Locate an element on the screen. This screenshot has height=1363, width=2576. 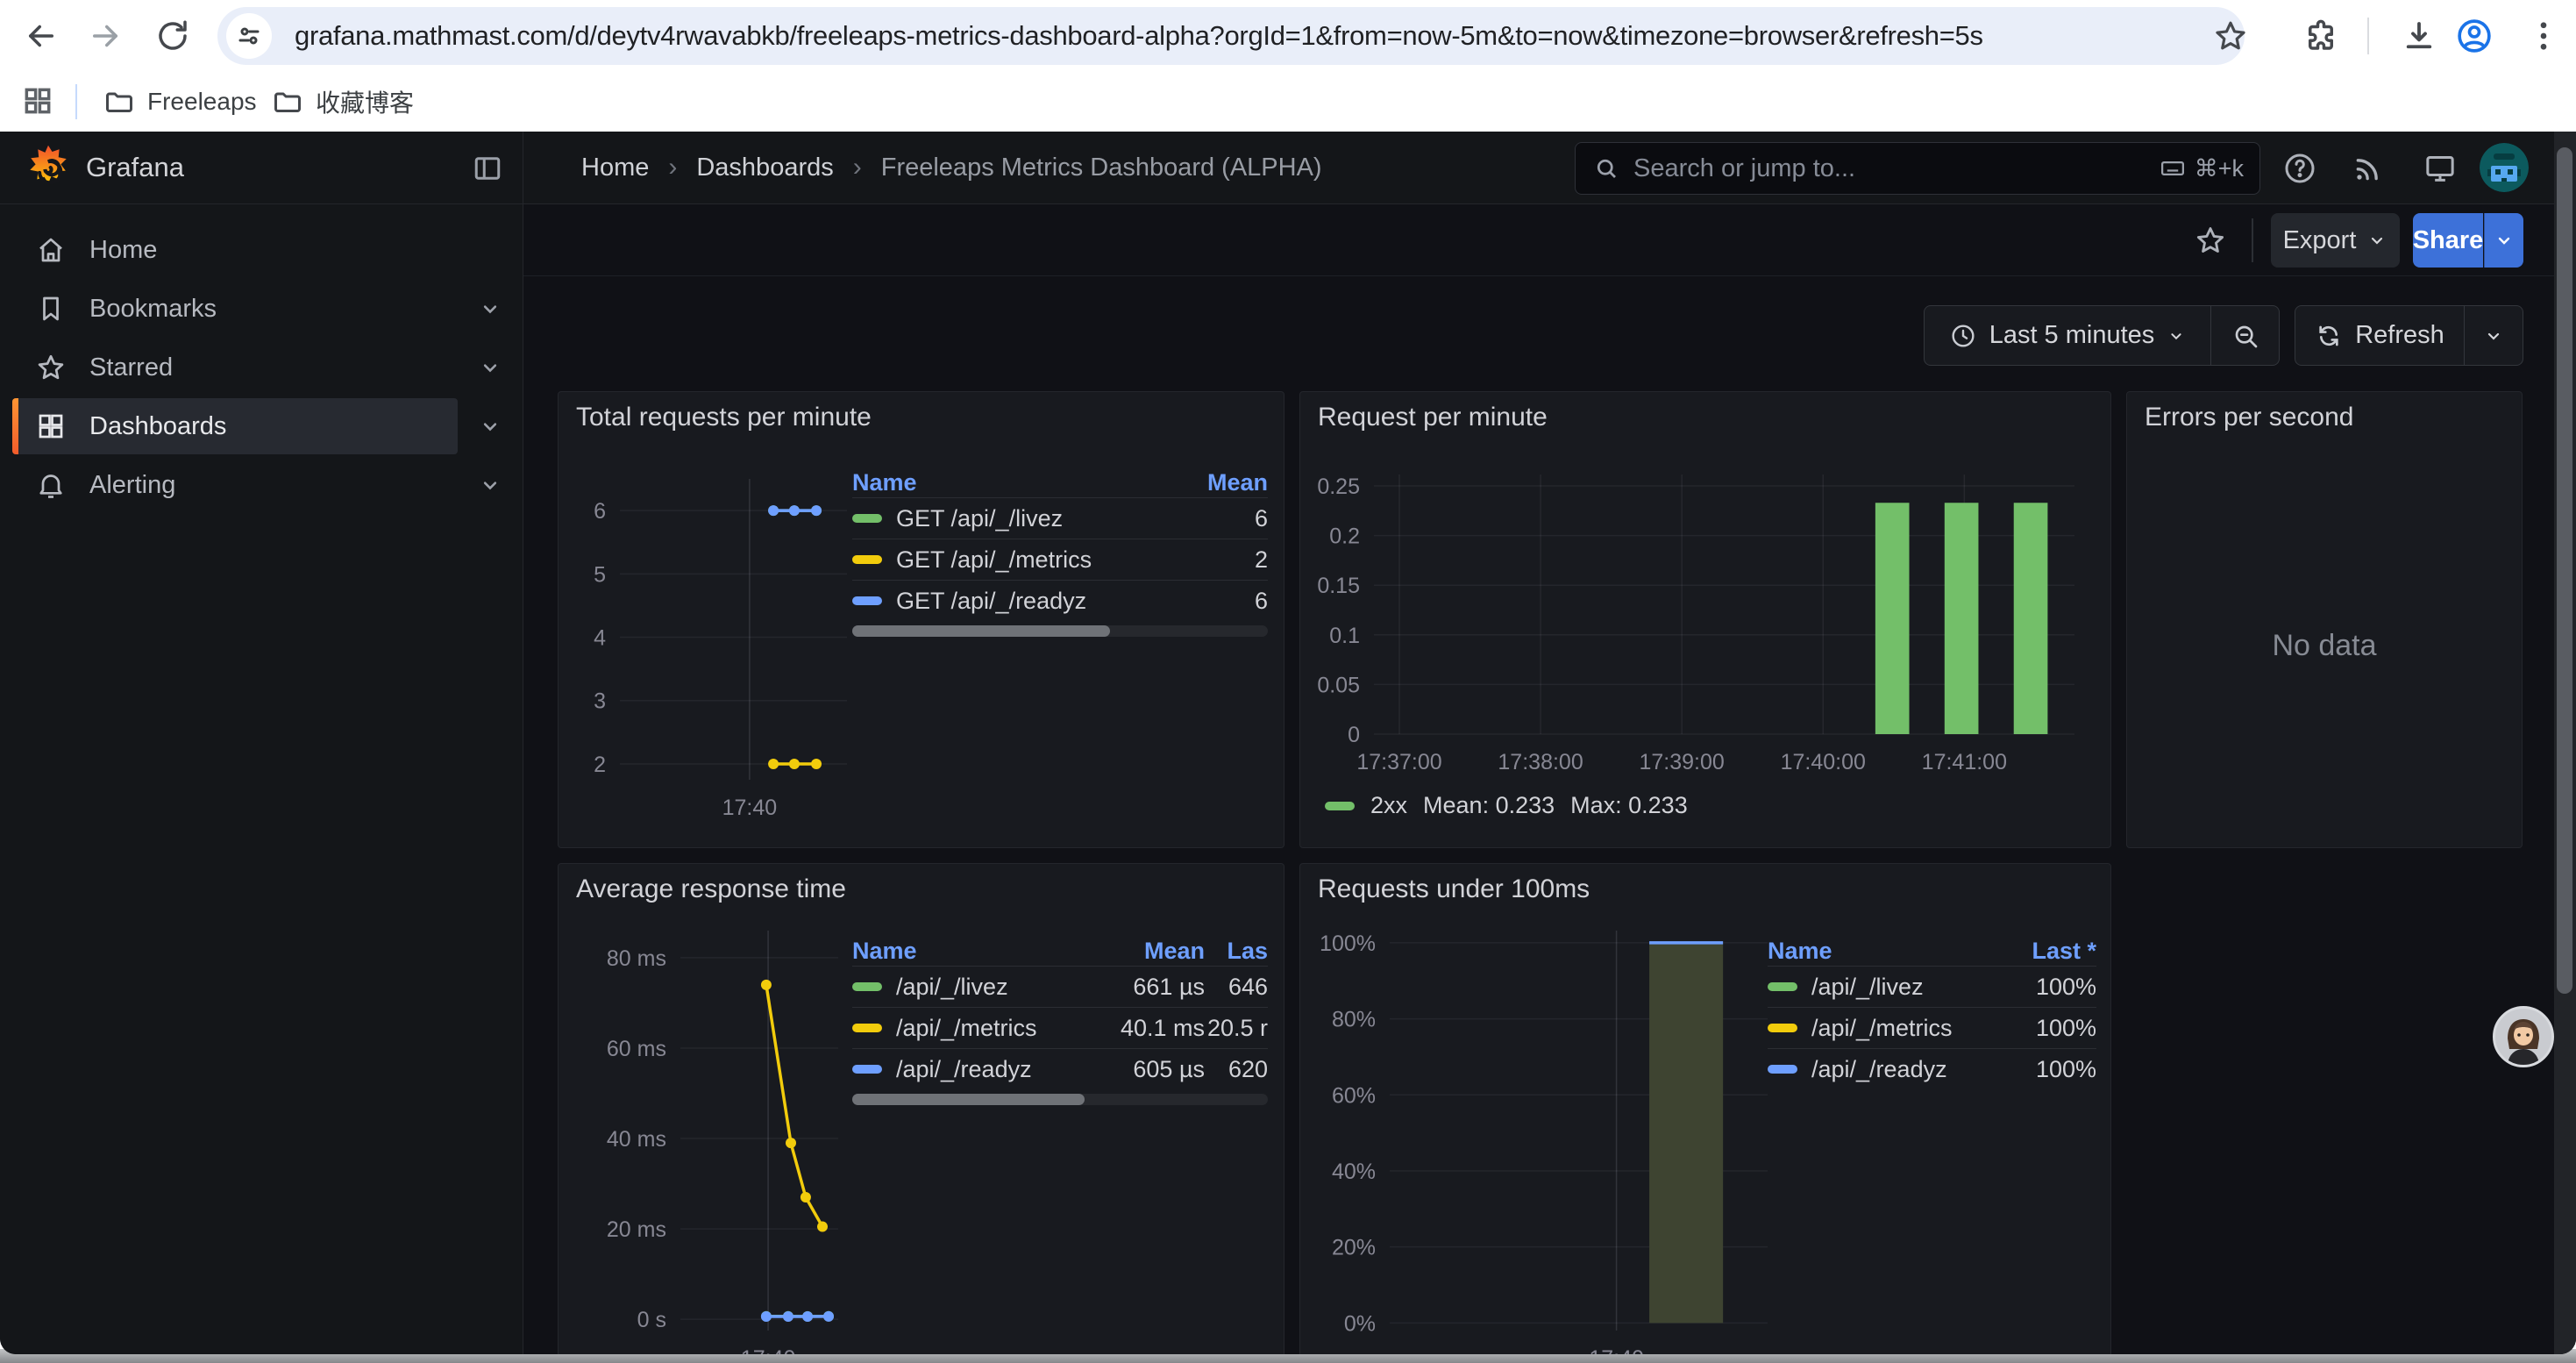
svg-text: 80% is located at coordinates (1354, 1020).